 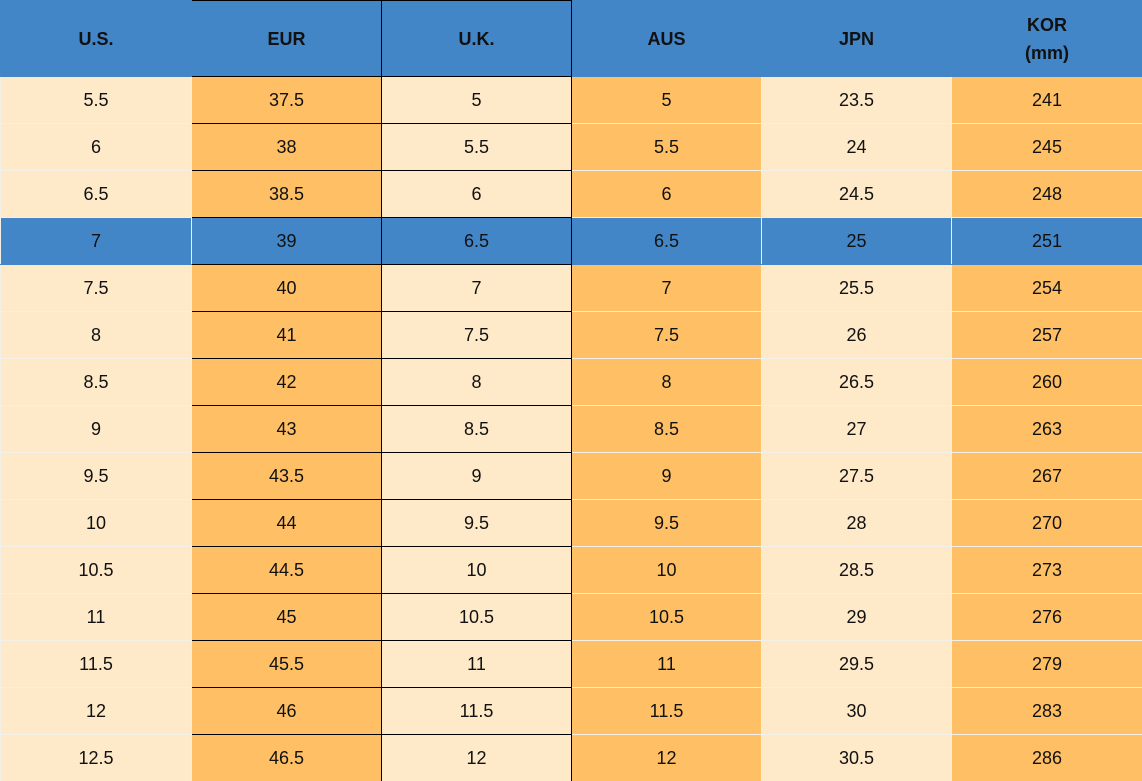 I want to click on table-cell: 29, so click(x=856, y=617).